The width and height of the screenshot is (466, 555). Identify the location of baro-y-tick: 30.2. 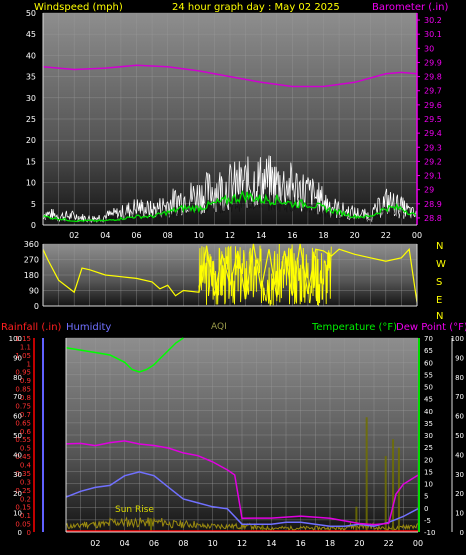
(433, 20).